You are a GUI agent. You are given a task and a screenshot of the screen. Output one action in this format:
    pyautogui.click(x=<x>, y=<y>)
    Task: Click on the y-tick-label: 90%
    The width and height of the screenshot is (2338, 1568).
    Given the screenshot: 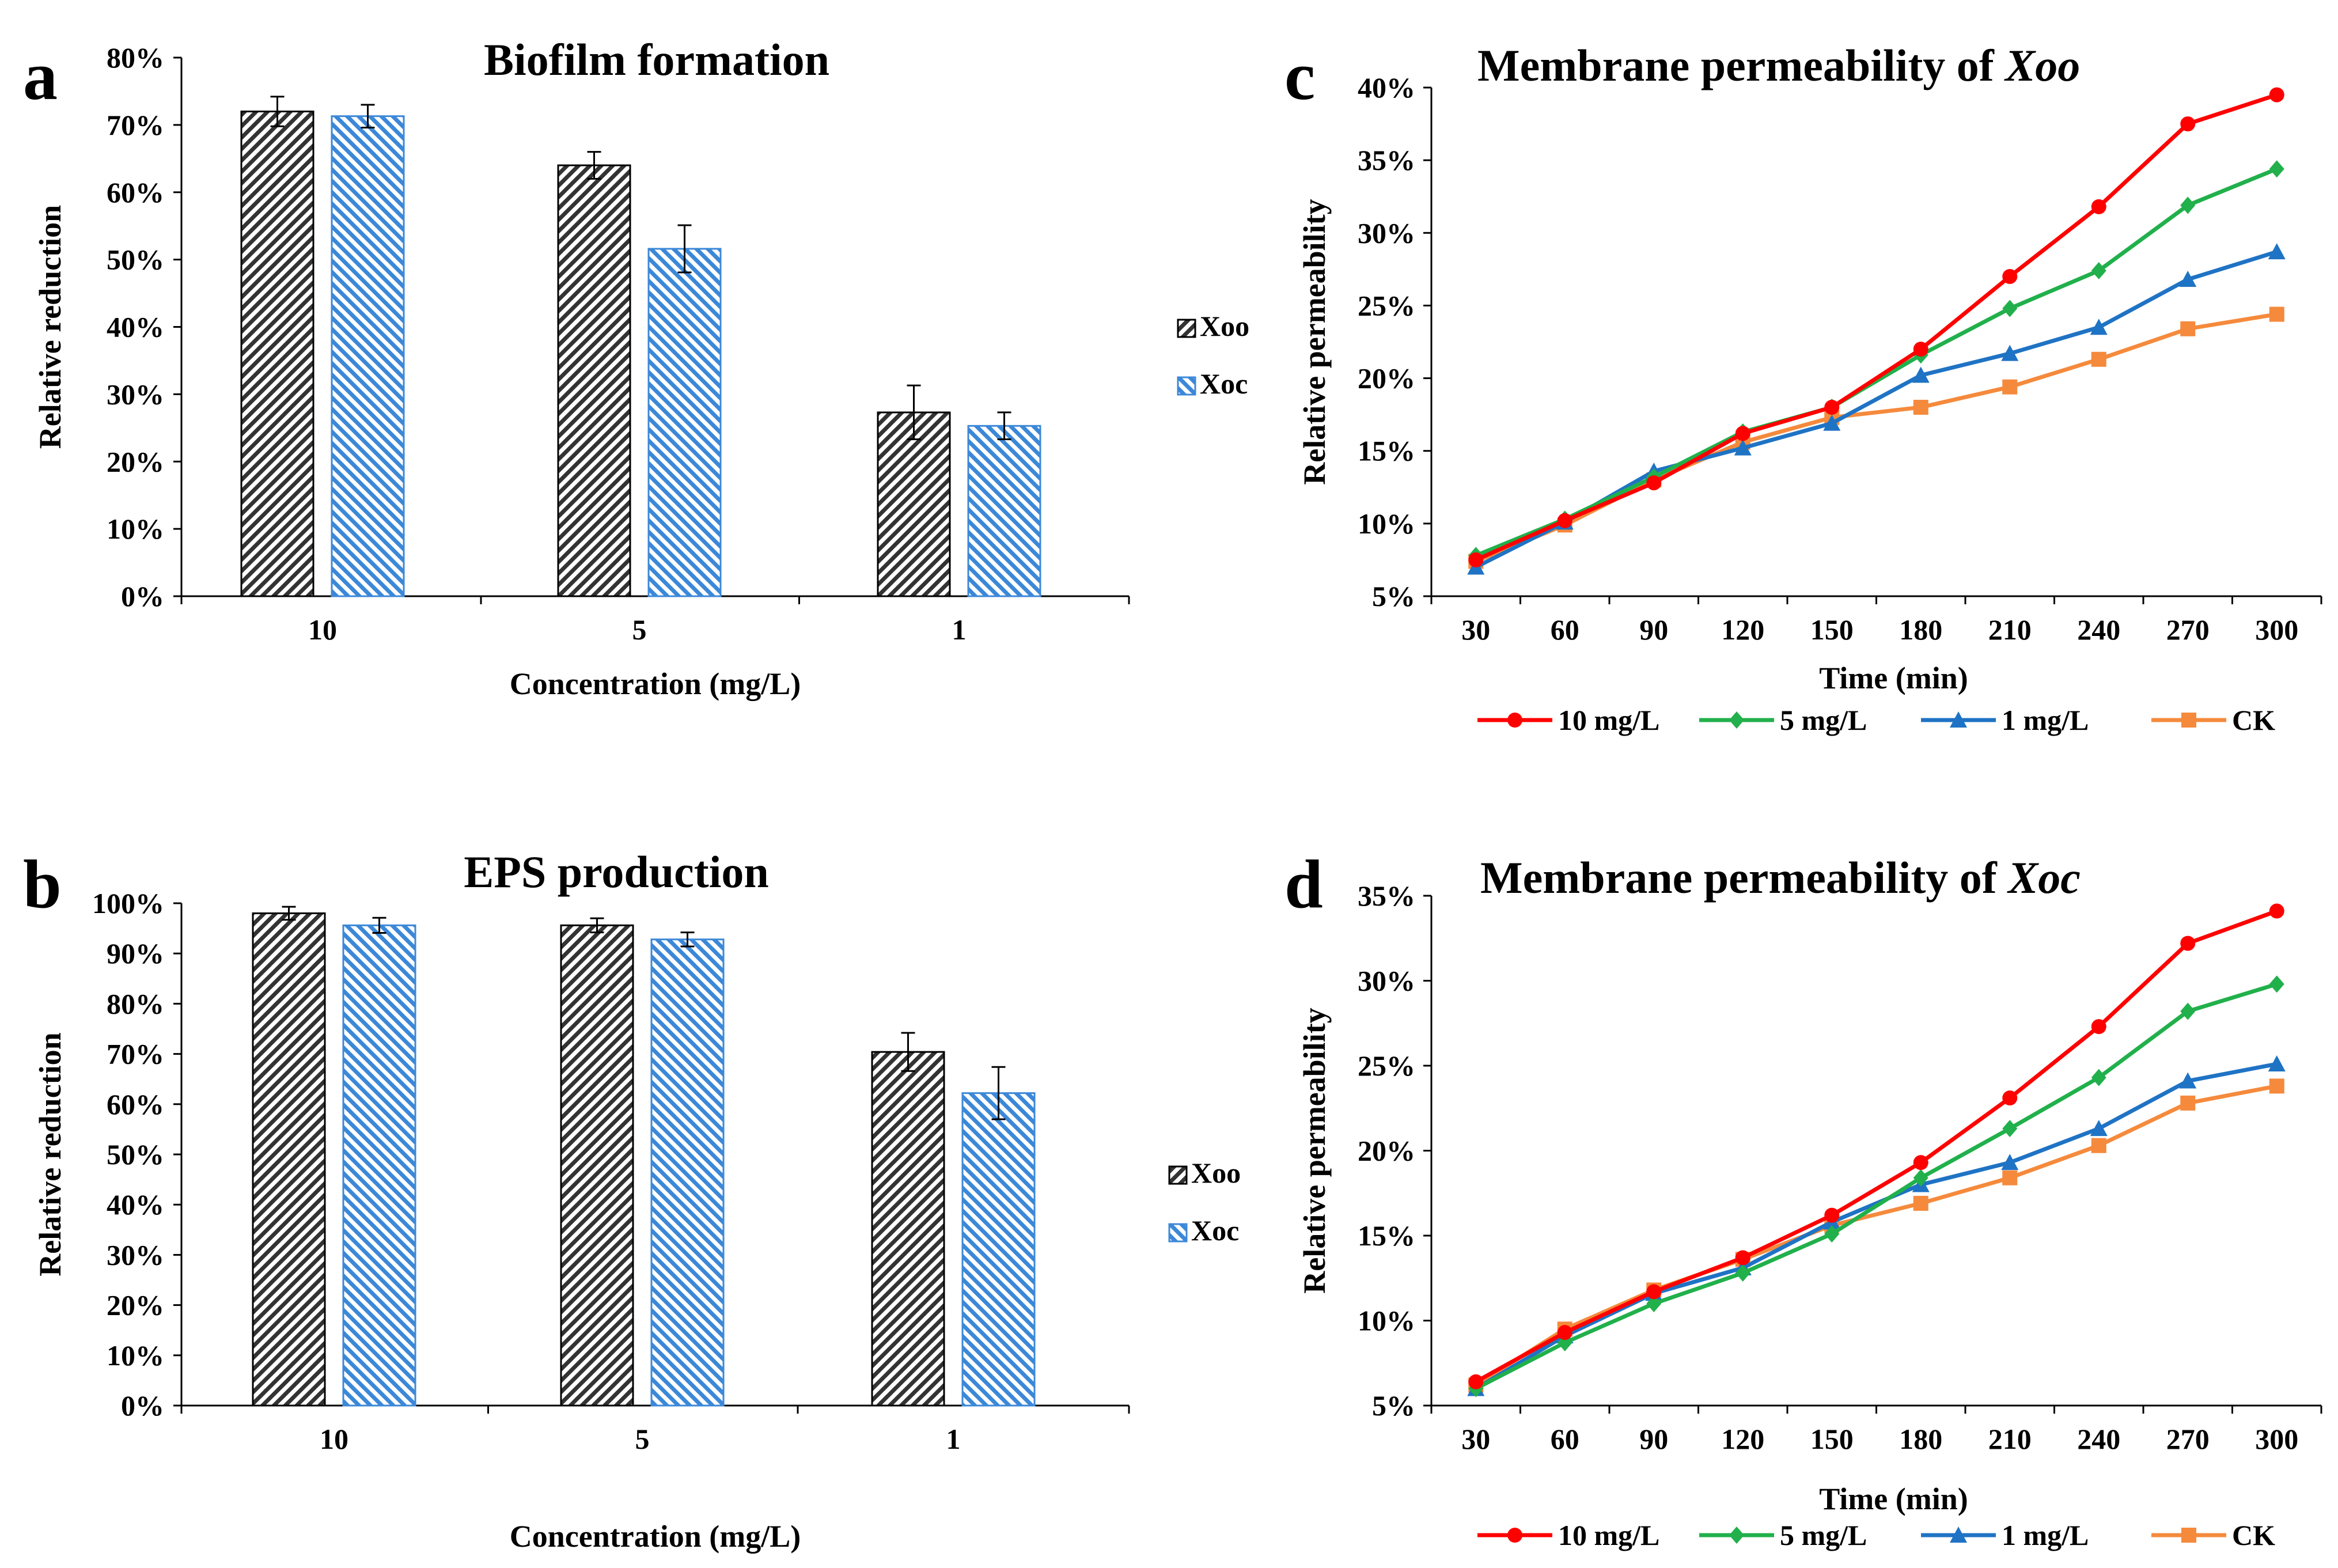 What is the action you would take?
    pyautogui.click(x=135, y=953)
    